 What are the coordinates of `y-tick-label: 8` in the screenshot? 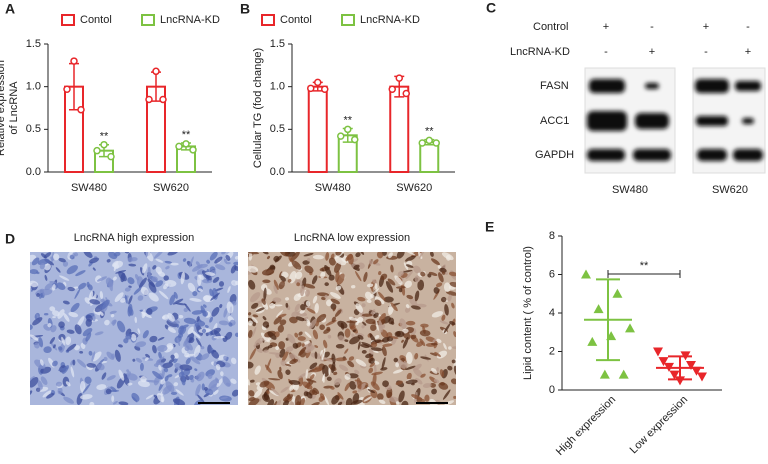 It's located at (552, 236).